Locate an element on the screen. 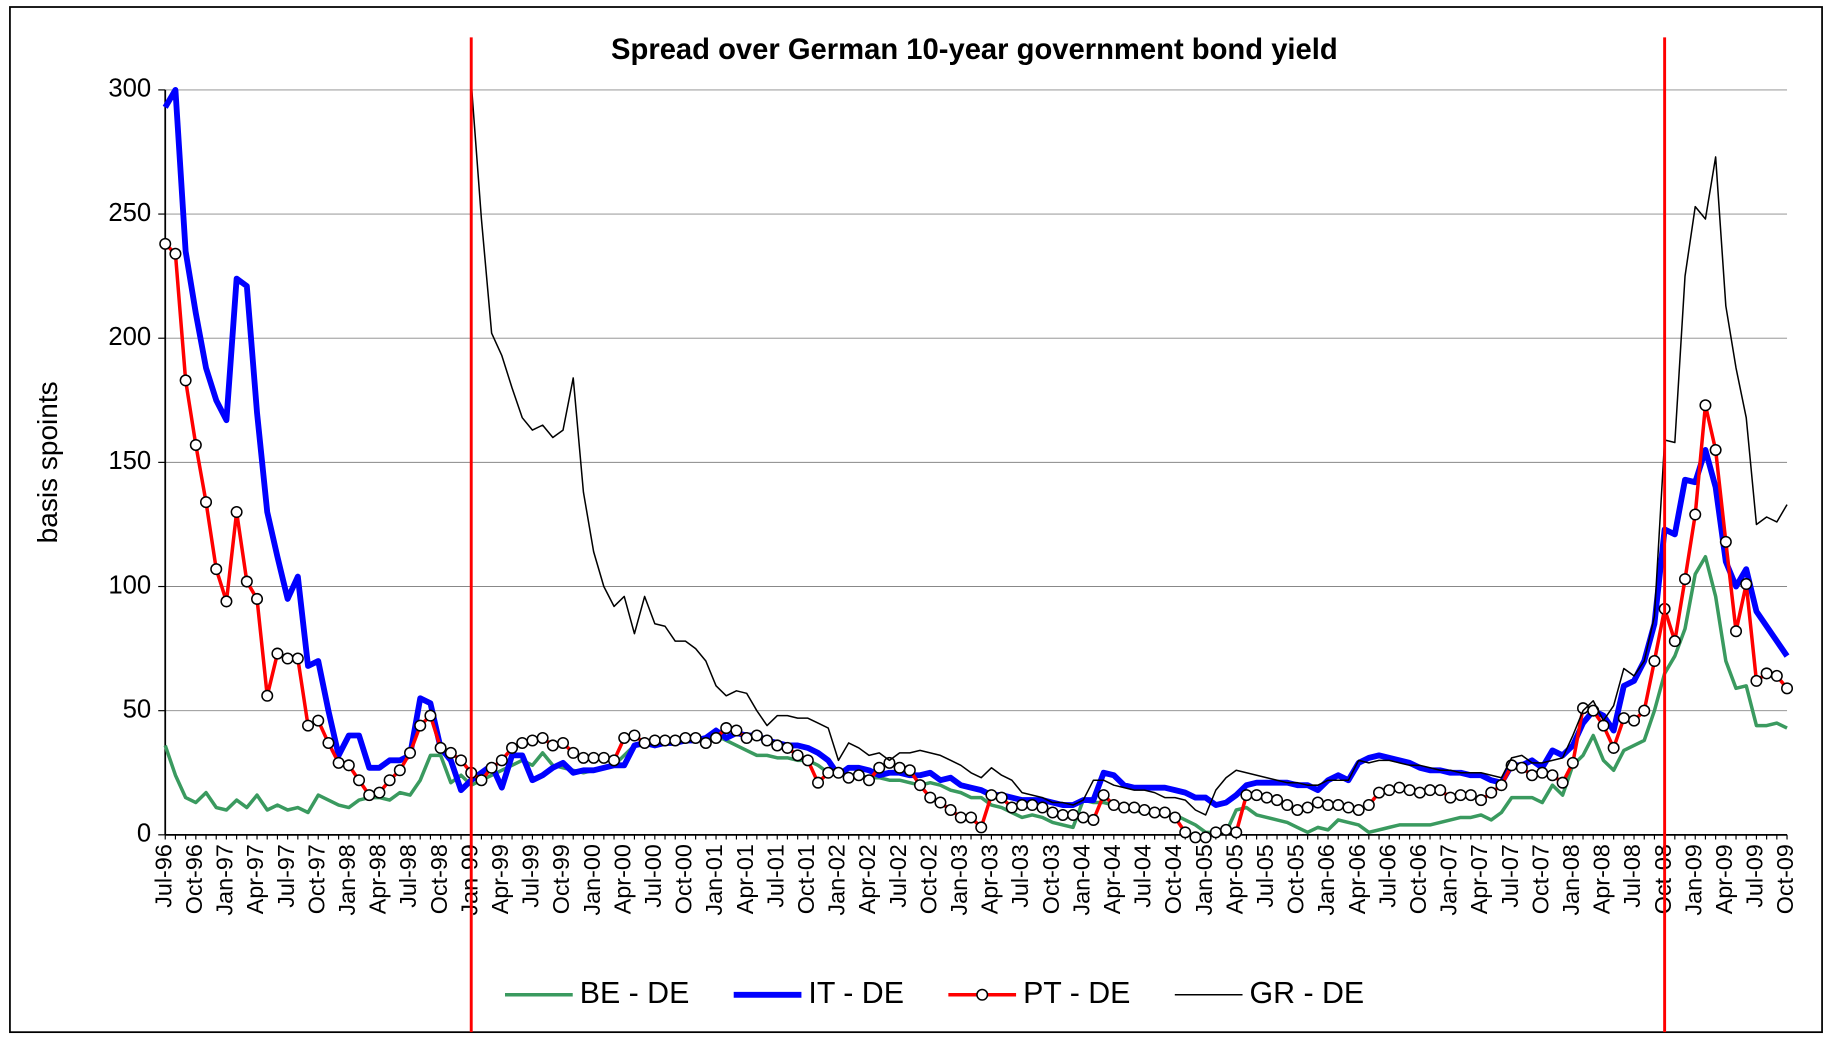 Image resolution: width=1832 pixels, height=1043 pixels. x-tick-label: Jul-08 is located at coordinates (1632, 876).